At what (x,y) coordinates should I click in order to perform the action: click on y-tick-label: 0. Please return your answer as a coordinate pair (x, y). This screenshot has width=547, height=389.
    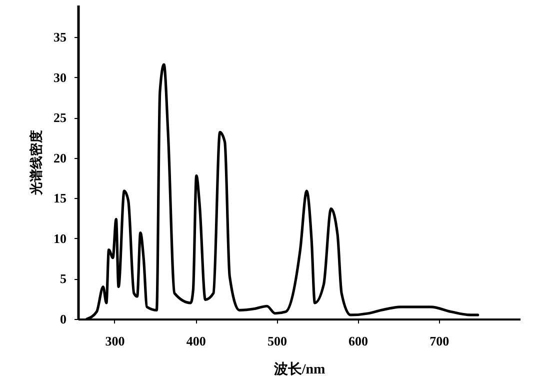
    Looking at the image, I should click on (63, 319).